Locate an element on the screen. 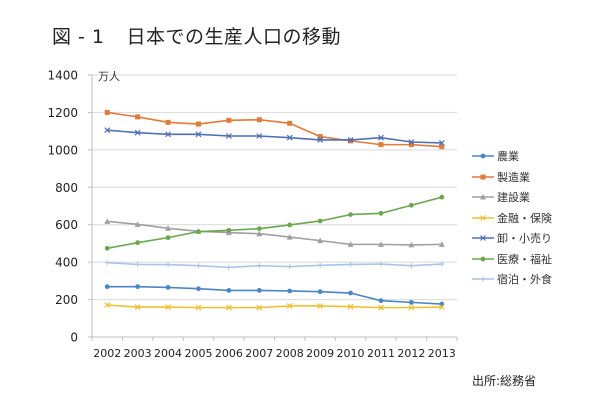 Image resolution: width=600 pixels, height=409 pixels. y-tick-label: 200 is located at coordinates (66, 300).